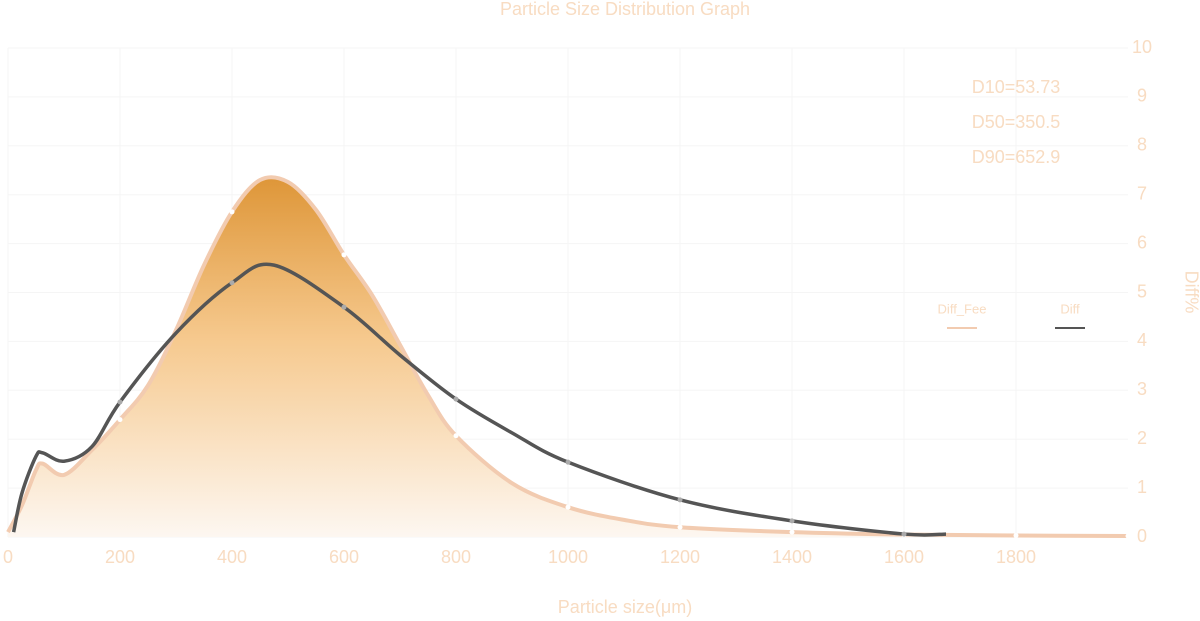 This screenshot has height=621, width=1200. I want to click on y-tick-label: 0, so click(1142, 536).